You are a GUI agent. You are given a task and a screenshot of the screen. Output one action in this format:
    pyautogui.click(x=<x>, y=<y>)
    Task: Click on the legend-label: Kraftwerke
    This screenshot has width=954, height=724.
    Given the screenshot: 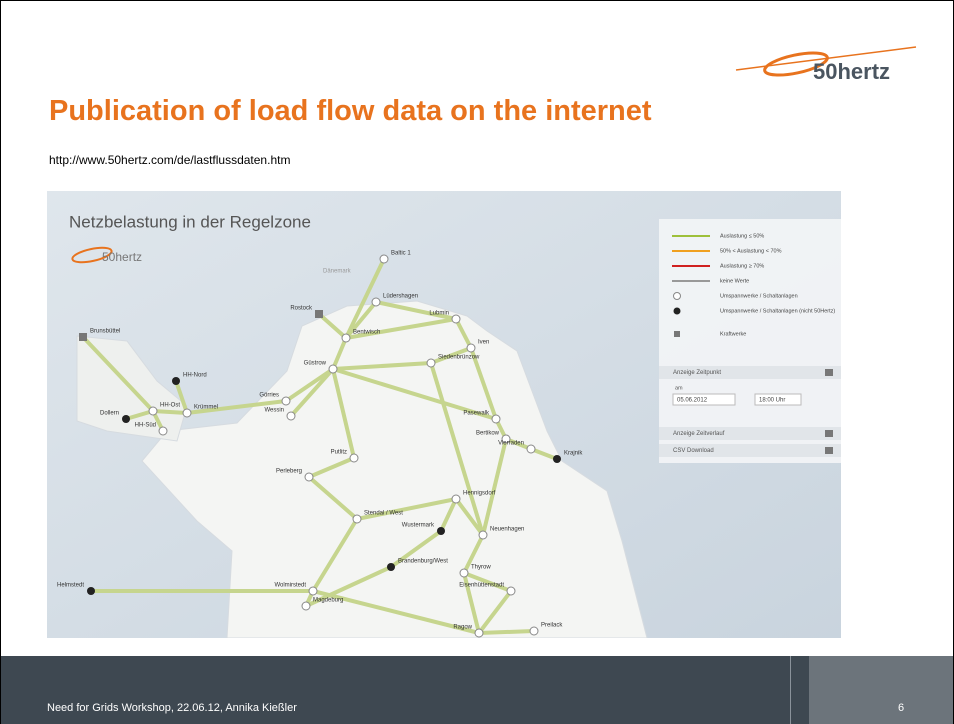 What is the action you would take?
    pyautogui.click(x=733, y=334)
    